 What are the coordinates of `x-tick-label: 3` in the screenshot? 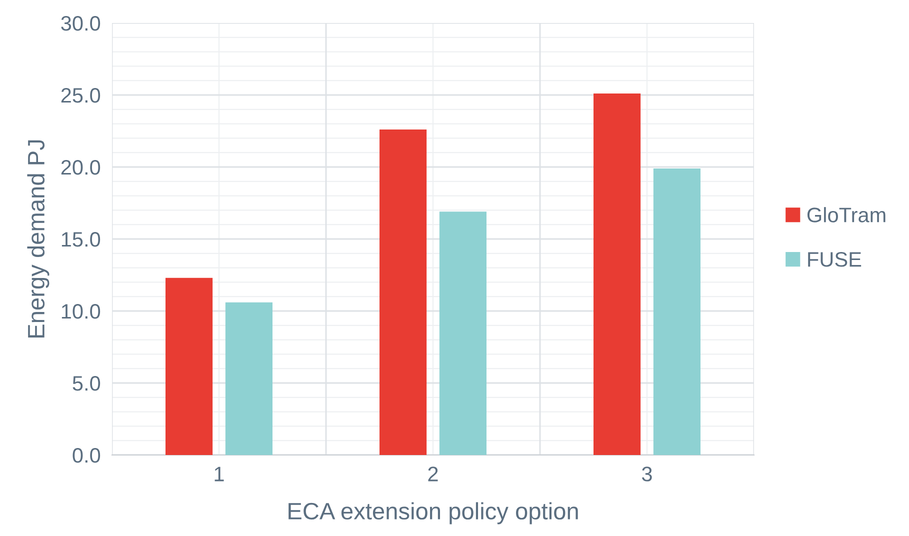 It's located at (647, 474).